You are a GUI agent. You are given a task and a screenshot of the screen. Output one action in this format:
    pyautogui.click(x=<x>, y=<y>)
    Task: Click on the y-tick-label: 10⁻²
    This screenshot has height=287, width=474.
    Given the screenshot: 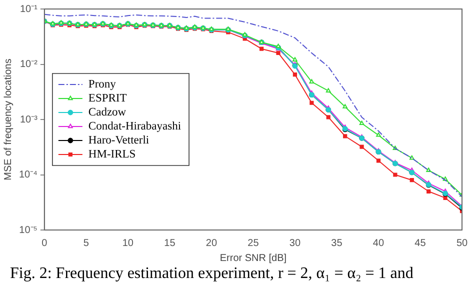 What is the action you would take?
    pyautogui.click(x=29, y=64)
    